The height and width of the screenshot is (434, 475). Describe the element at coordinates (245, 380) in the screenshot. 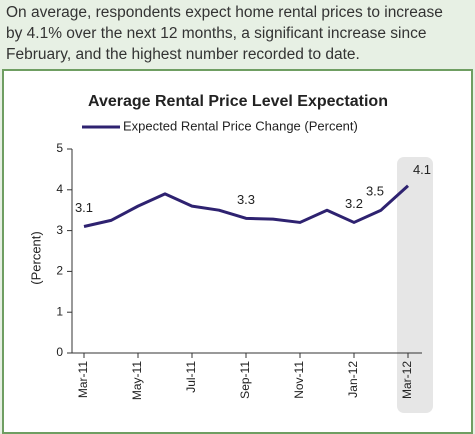

I see `x-tick-label: Sep-11` at that location.